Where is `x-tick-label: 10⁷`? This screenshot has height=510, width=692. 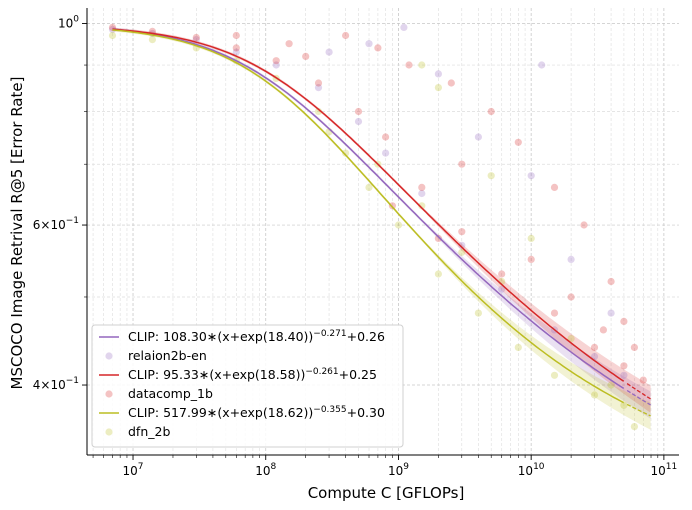 x-tick-label: 10⁷ is located at coordinates (133, 470).